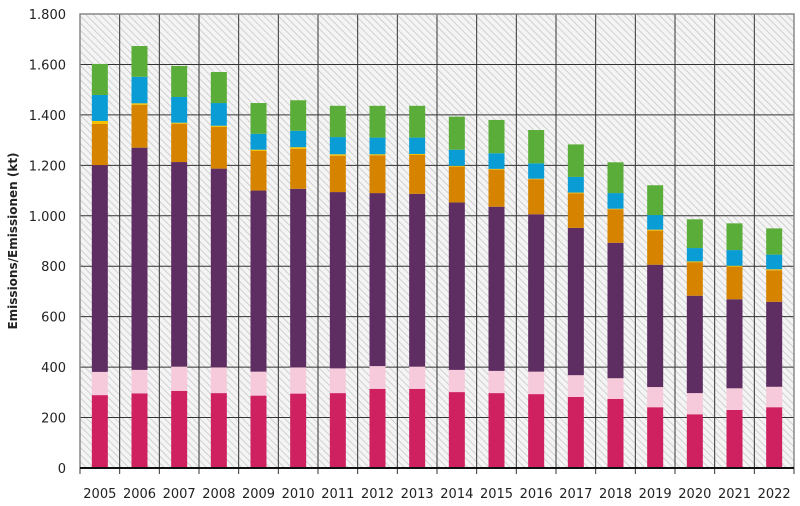 Image resolution: width=800 pixels, height=506 pixels. Describe the element at coordinates (179, 494) in the screenshot. I see `x-tick-label: 2007` at that location.